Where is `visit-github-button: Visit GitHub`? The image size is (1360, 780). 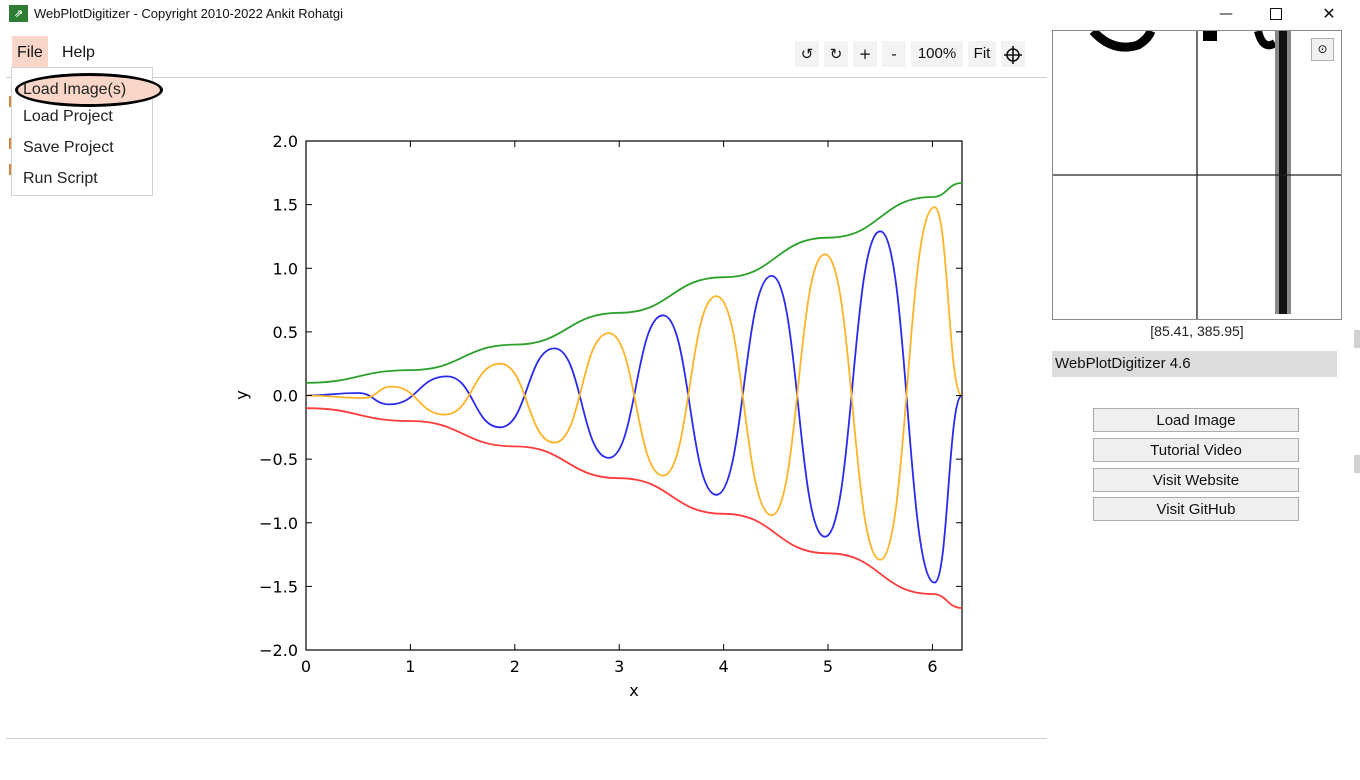
visit-github-button: Visit GitHub is located at coordinates (1196, 509).